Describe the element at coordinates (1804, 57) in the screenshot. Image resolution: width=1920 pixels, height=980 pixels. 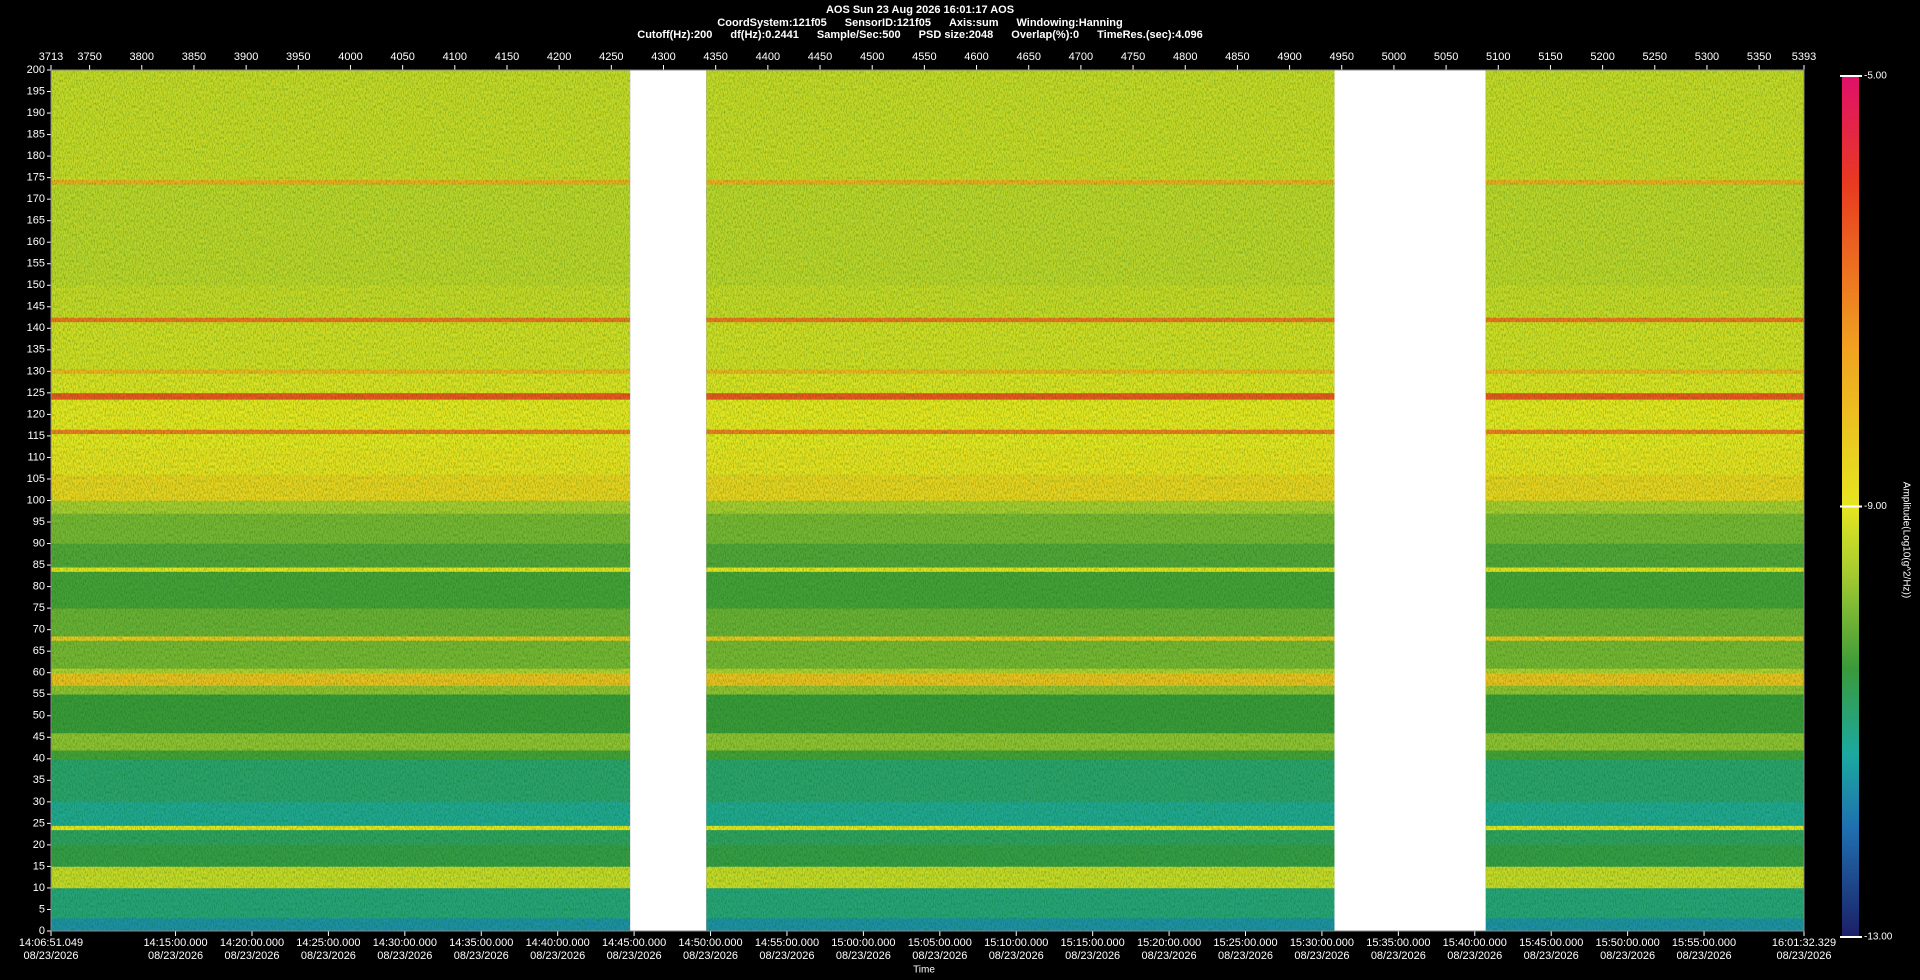
I see `x2-tick-label: 5393` at that location.